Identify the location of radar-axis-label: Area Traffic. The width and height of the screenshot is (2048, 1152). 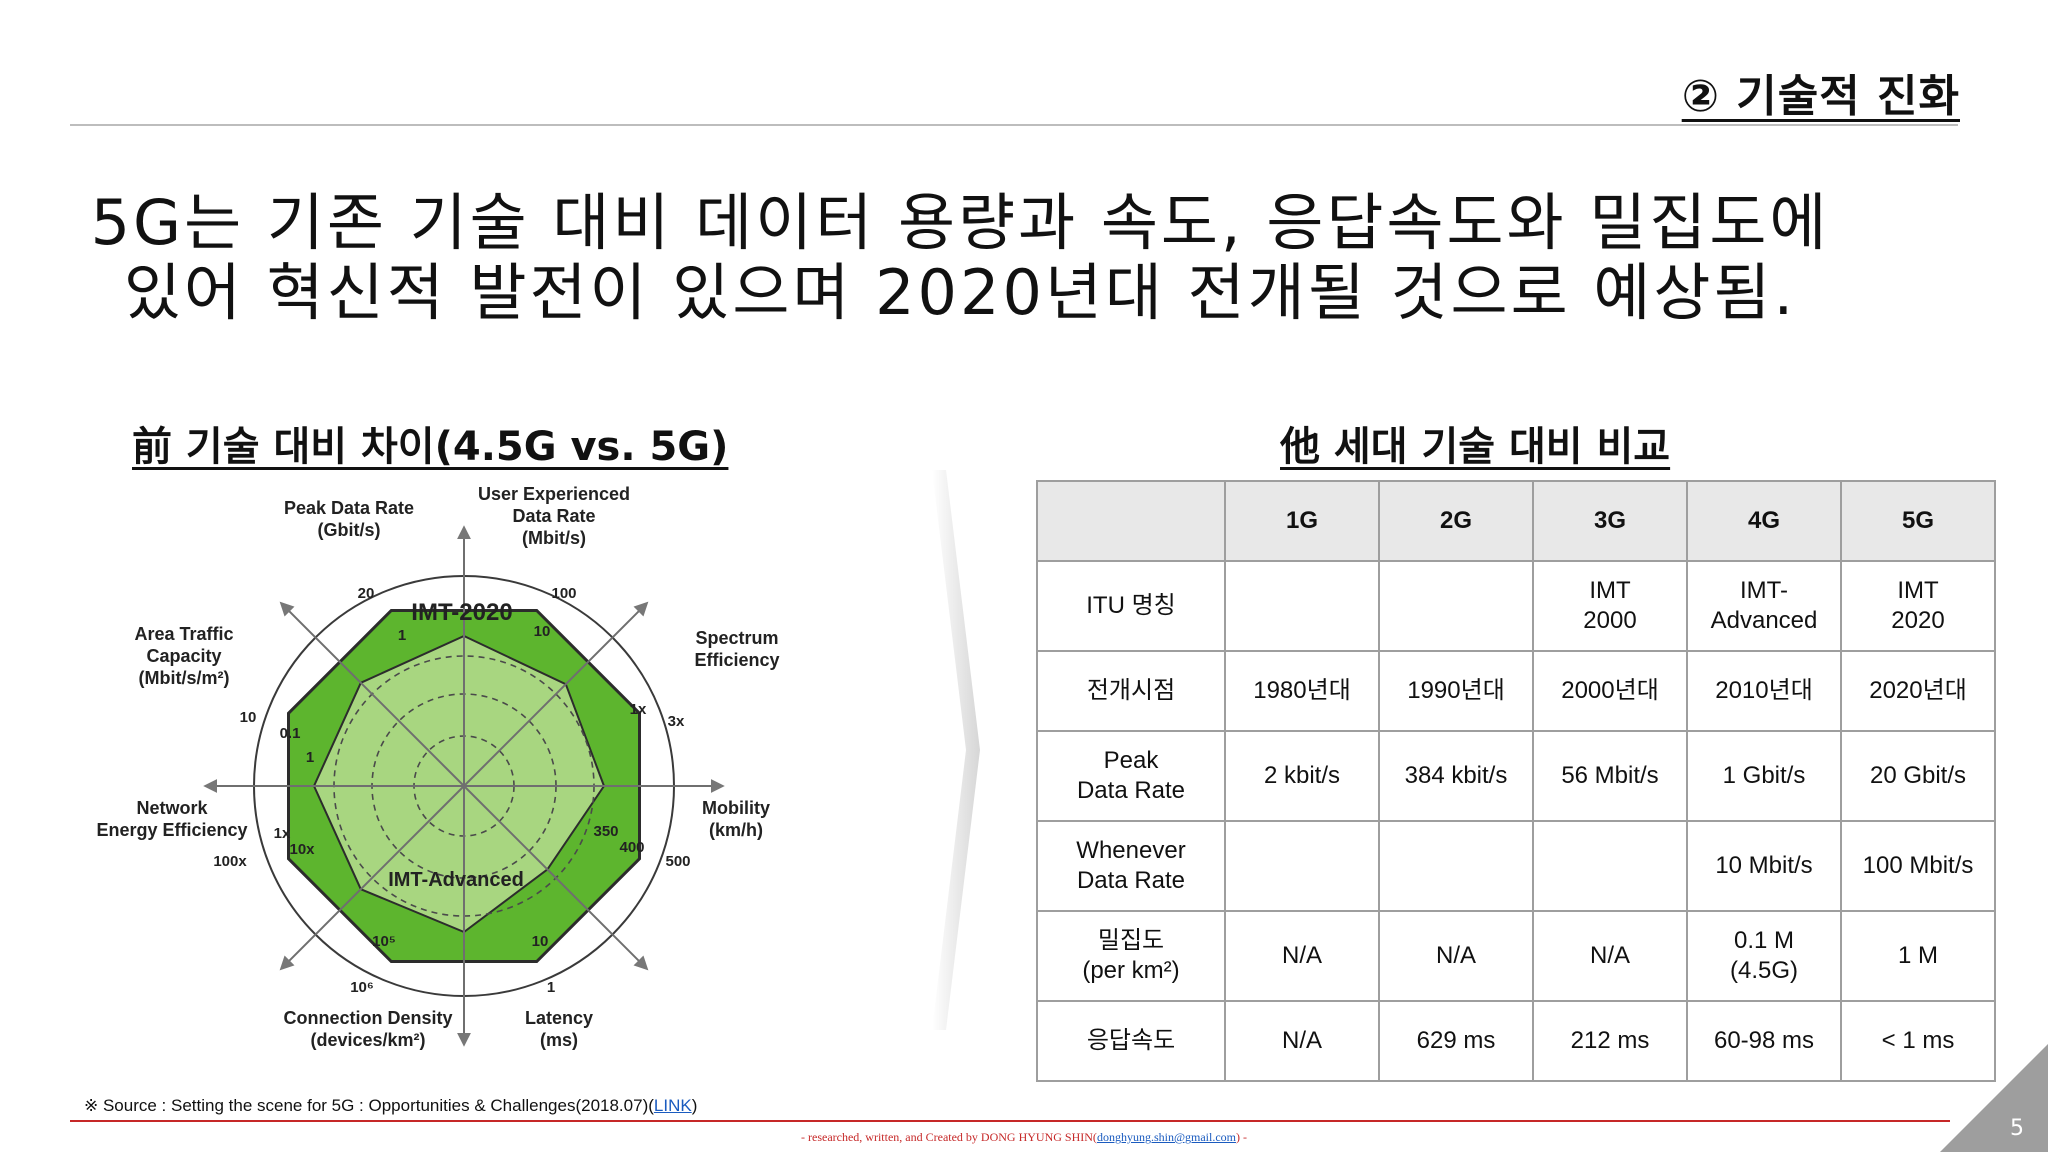
(183, 634).